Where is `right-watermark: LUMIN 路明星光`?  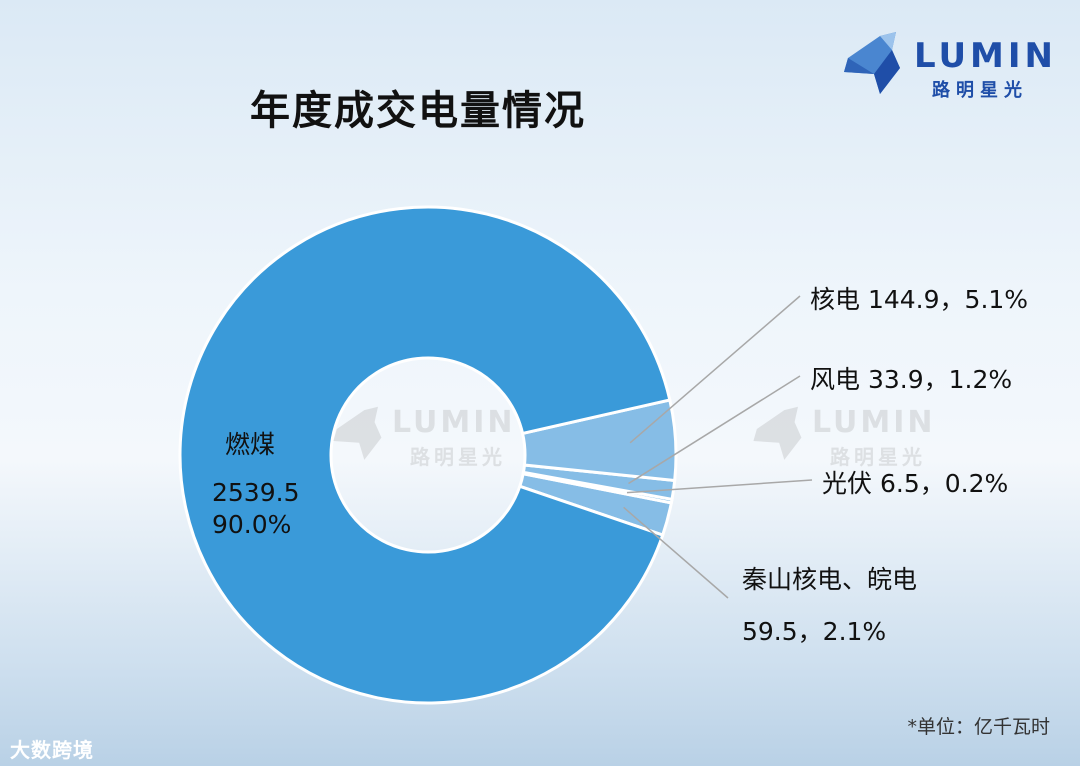
right-watermark: LUMIN 路明星光 is located at coordinates (860, 445).